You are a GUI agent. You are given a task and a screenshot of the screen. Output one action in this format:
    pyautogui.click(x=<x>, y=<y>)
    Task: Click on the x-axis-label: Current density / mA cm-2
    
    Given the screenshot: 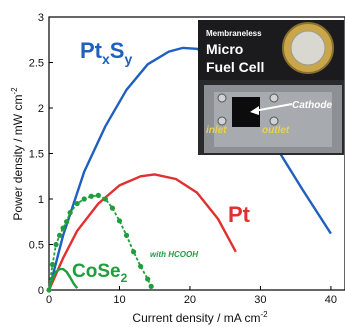 What is the action you would take?
    pyautogui.click(x=200, y=317)
    